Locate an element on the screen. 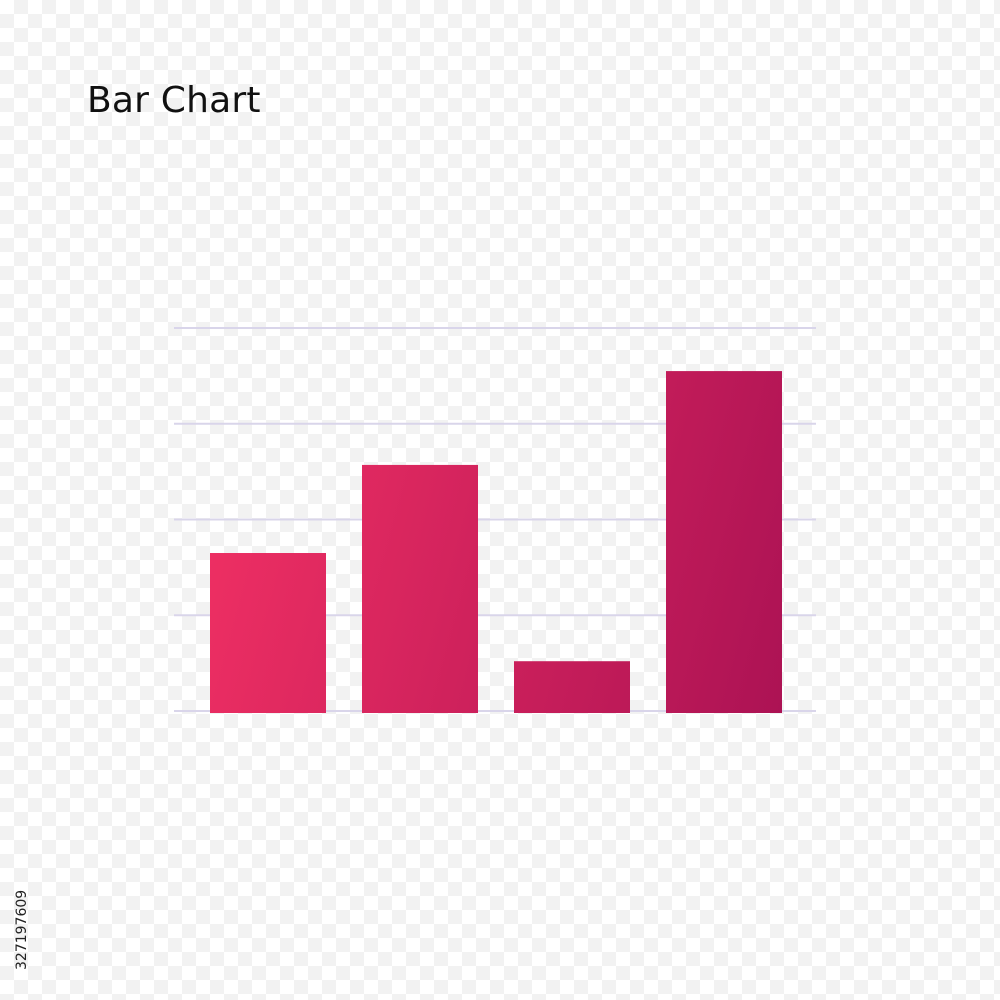 The height and width of the screenshot is (1000, 1000). chart-title: Bar Chart is located at coordinates (174, 100).